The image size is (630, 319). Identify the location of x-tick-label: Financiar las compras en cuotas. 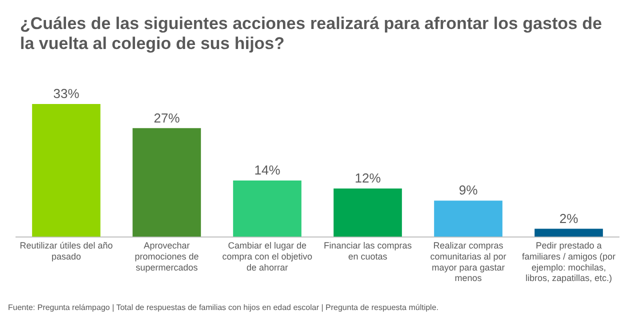
(368, 251).